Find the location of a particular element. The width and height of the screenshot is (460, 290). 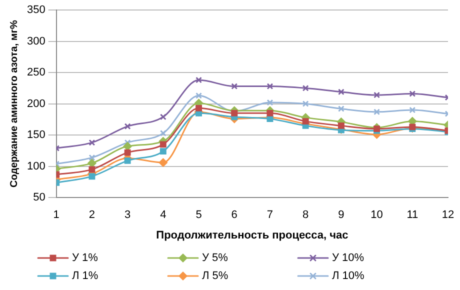

legend-label: У 1% is located at coordinates (85, 258).